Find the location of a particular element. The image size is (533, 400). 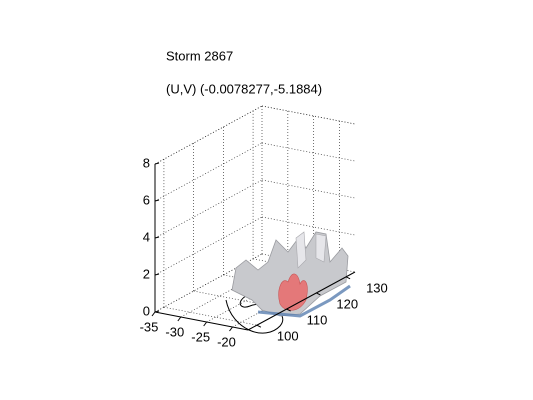

surface-highlight is located at coordinates (311, 250).